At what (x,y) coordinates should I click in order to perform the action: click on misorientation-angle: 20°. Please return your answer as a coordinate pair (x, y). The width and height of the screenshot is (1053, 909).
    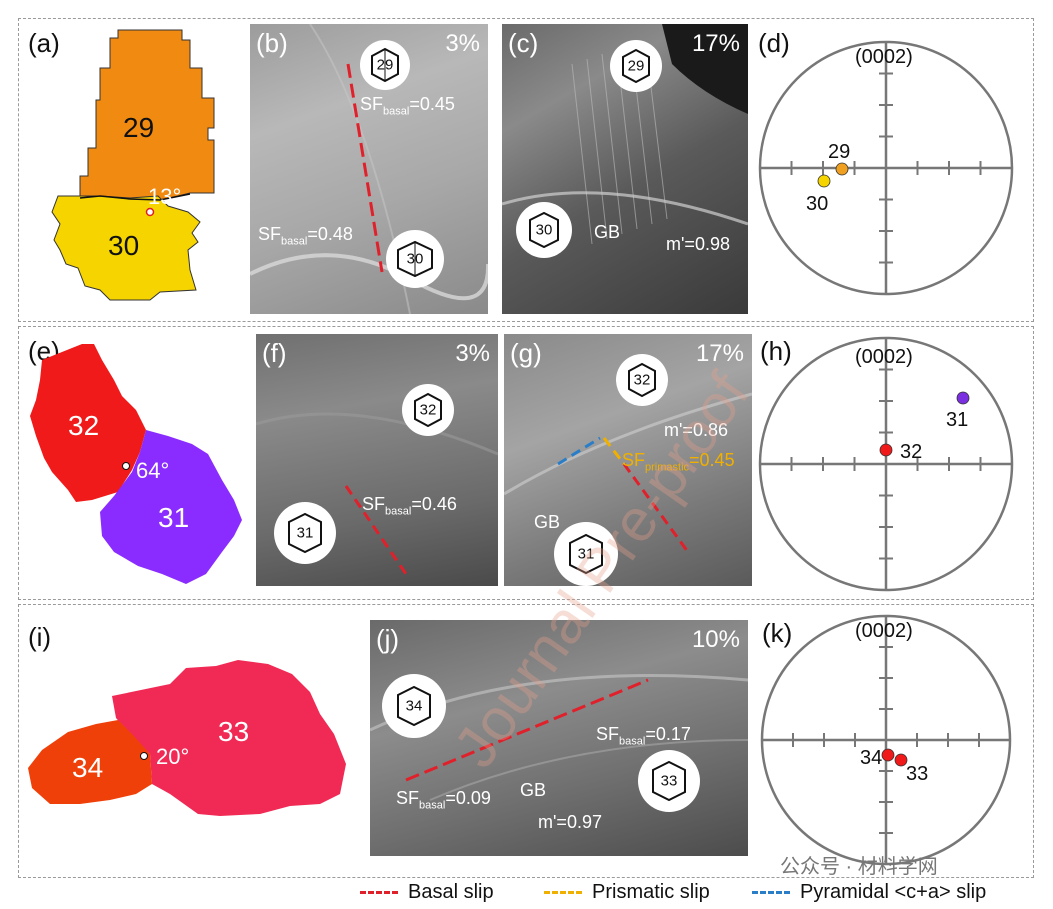
    Looking at the image, I should click on (173, 756).